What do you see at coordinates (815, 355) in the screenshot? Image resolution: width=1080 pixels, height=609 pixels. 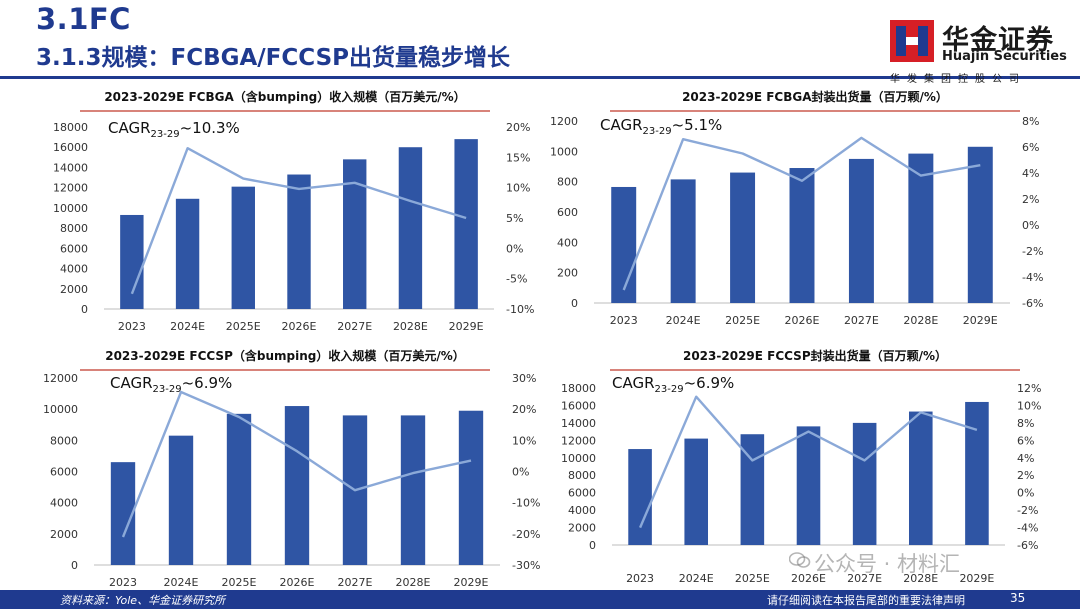 I see `chart-title: 2023-2029E FCCSP封装出货量（百万颗/%）` at bounding box center [815, 355].